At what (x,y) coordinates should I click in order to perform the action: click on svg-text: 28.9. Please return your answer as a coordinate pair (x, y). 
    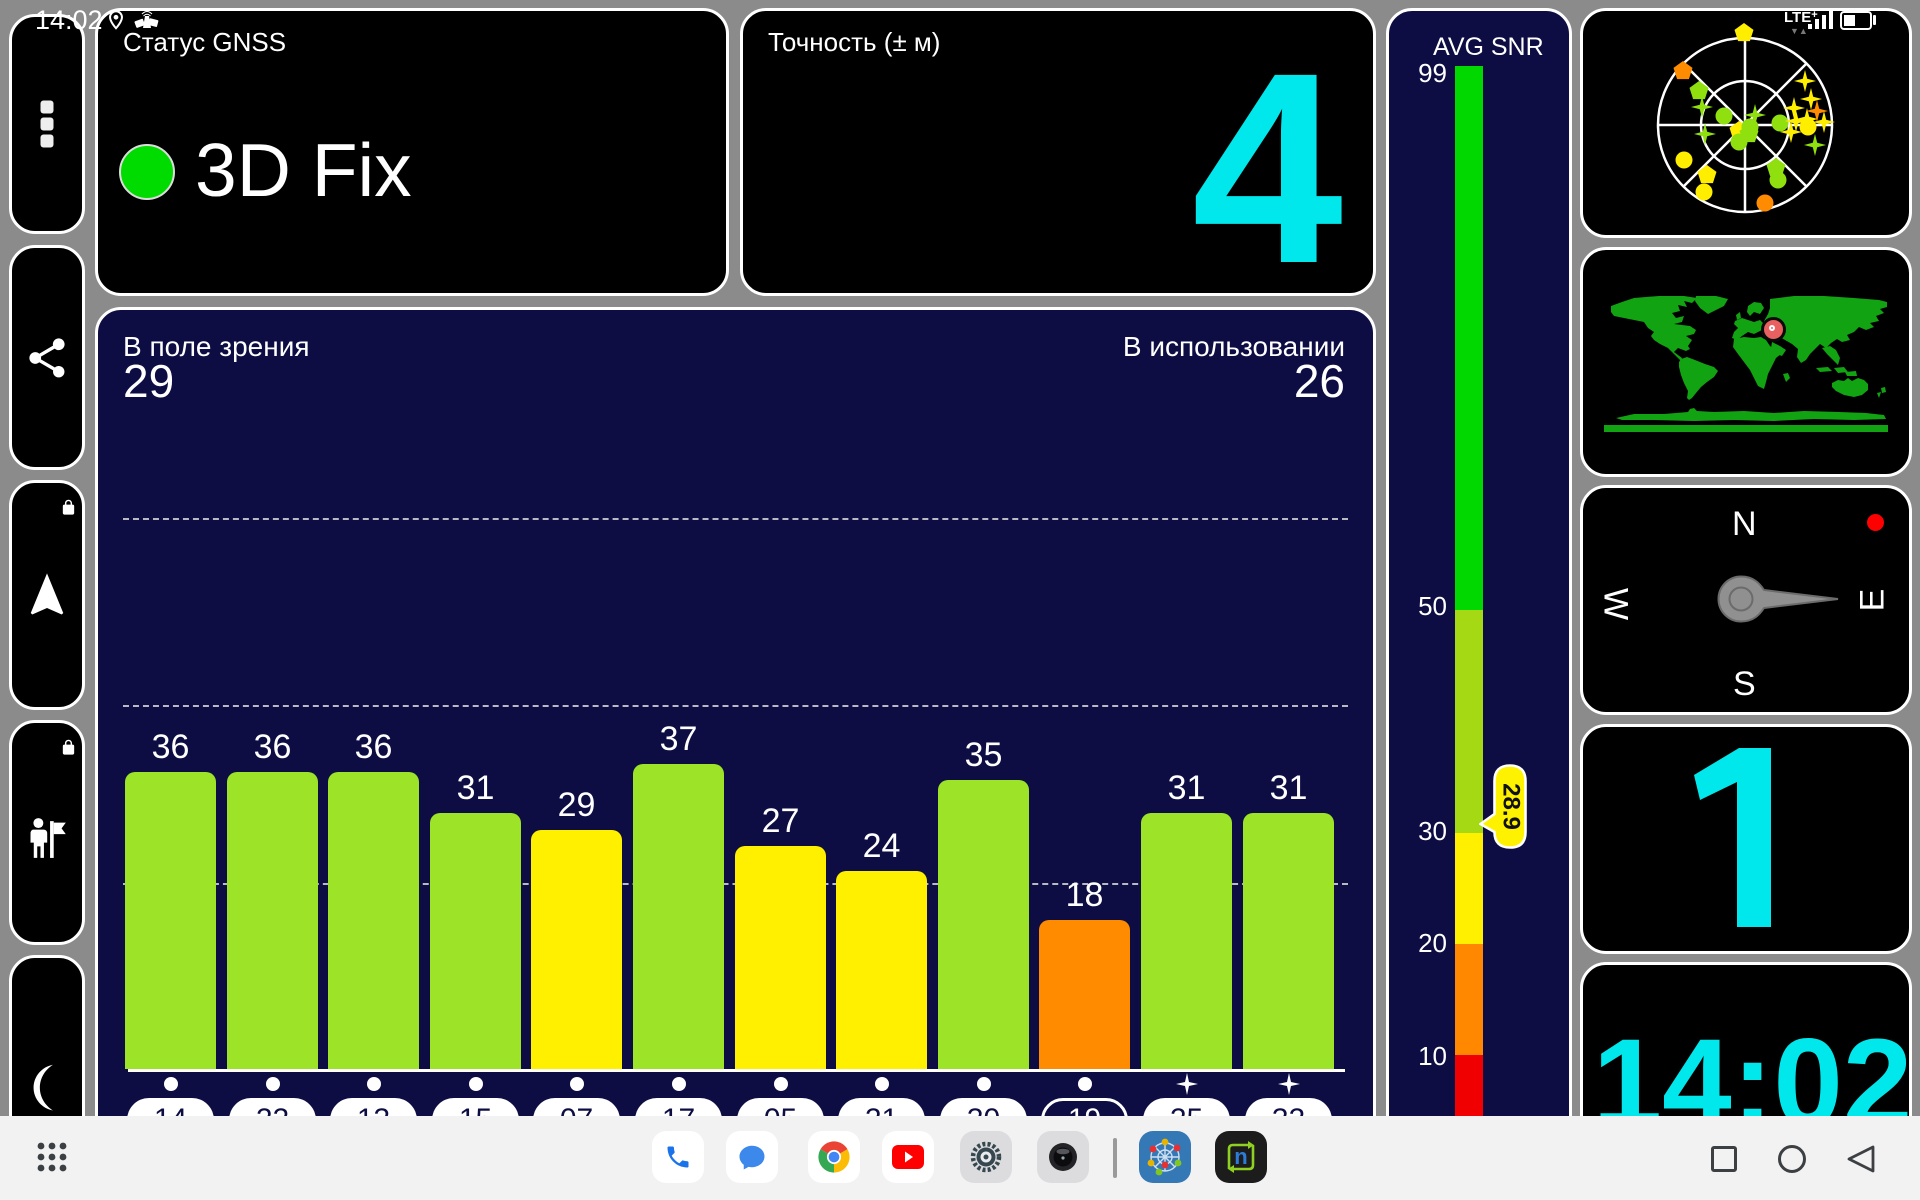
    Looking at the image, I should click on (1511, 806).